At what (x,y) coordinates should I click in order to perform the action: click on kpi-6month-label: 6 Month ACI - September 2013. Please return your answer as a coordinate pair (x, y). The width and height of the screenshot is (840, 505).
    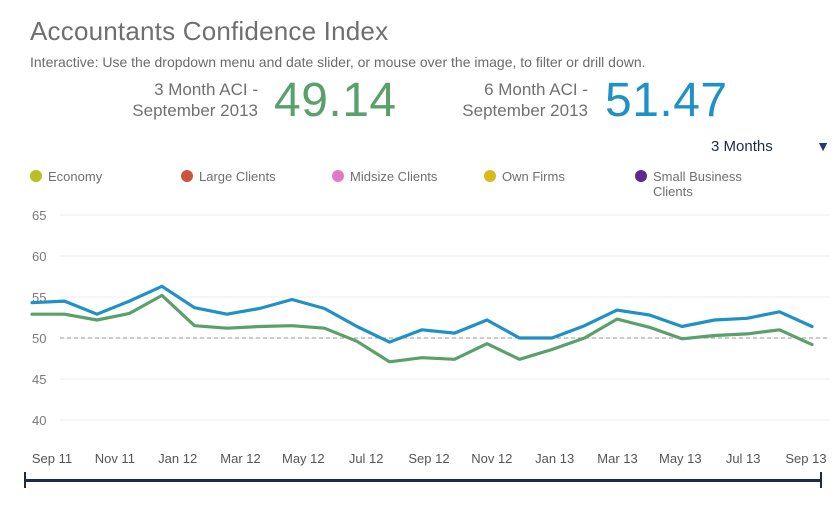
    Looking at the image, I should click on (525, 100).